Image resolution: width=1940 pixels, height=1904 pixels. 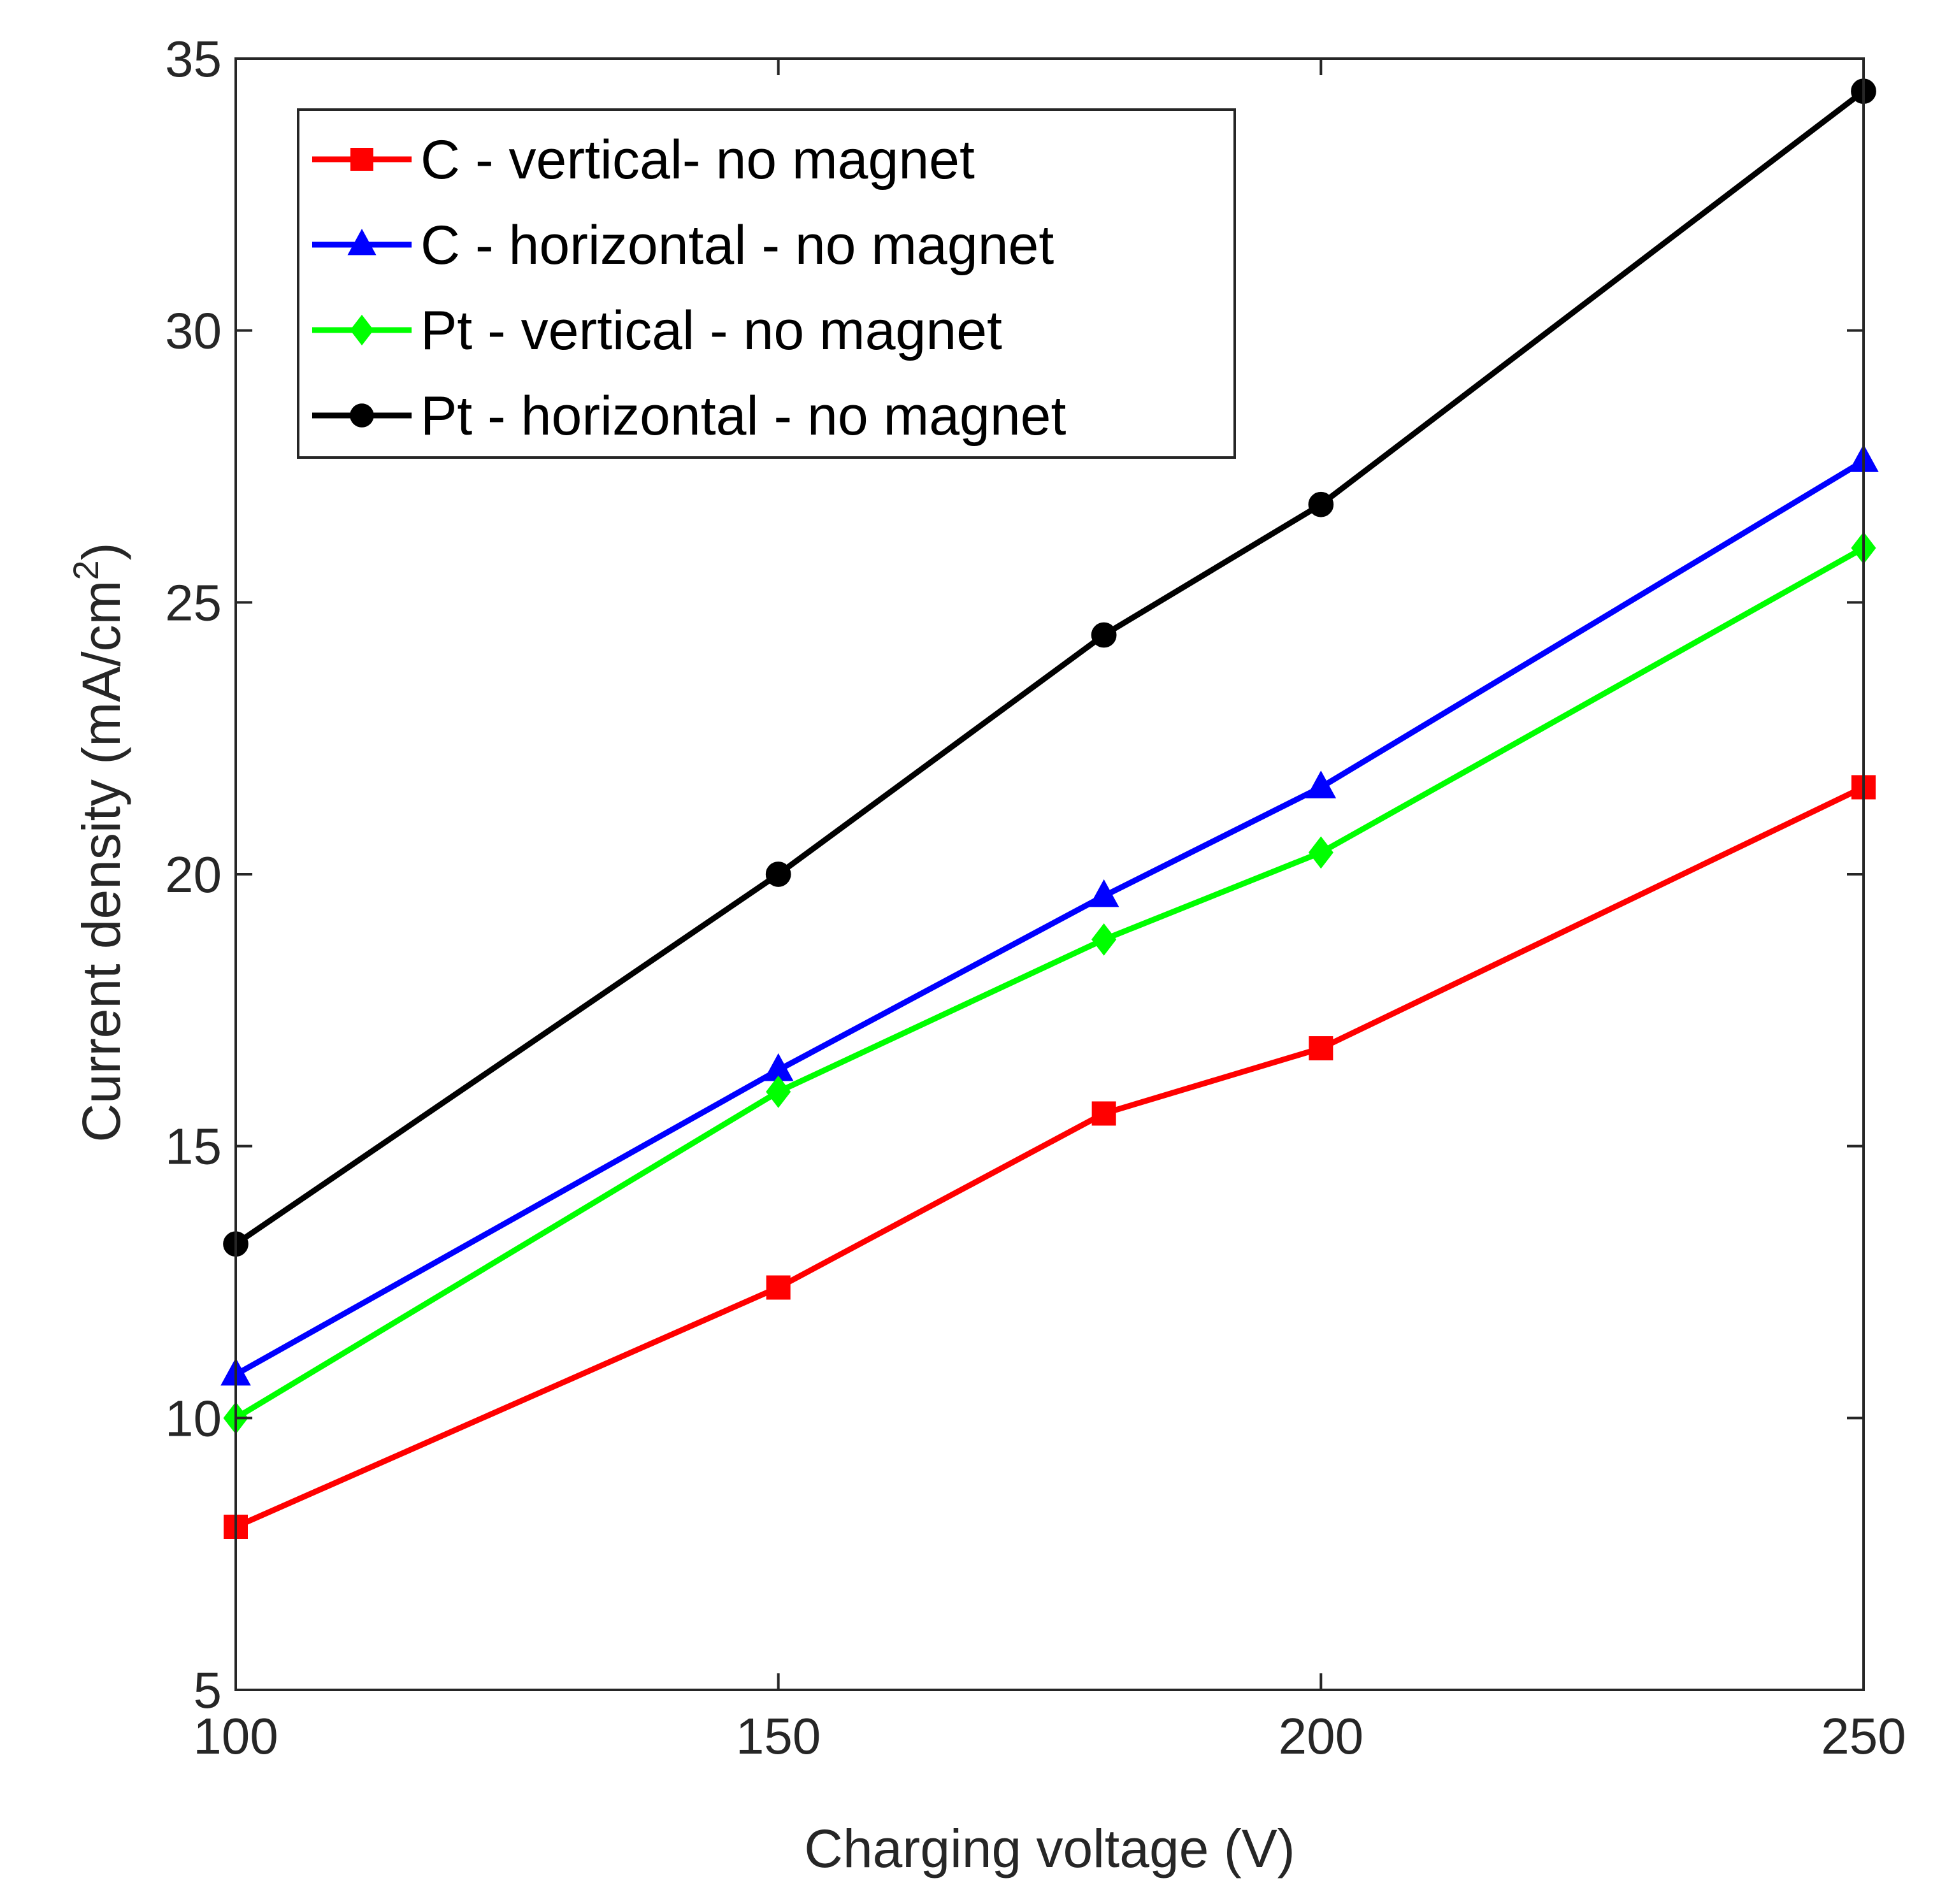 What do you see at coordinates (193, 331) in the screenshot?
I see `y-tick-label: 30` at bounding box center [193, 331].